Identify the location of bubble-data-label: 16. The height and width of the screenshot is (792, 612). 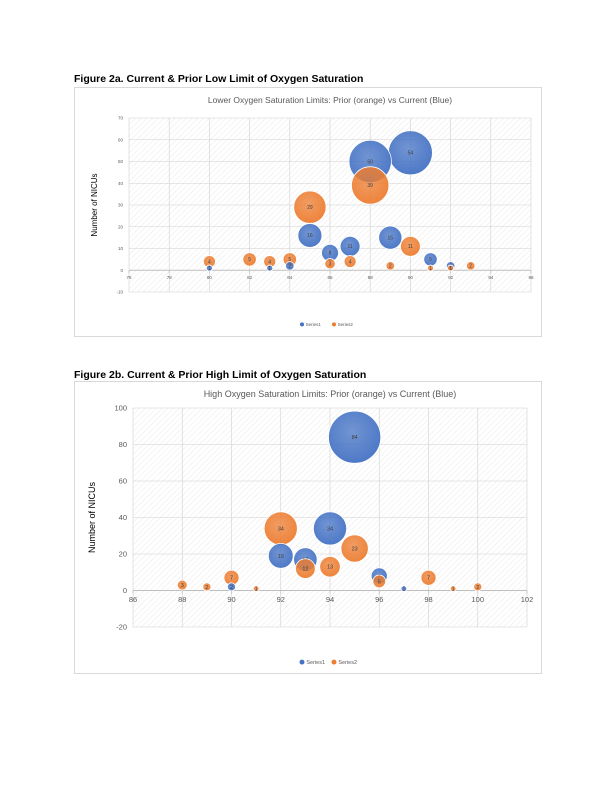
(310, 236).